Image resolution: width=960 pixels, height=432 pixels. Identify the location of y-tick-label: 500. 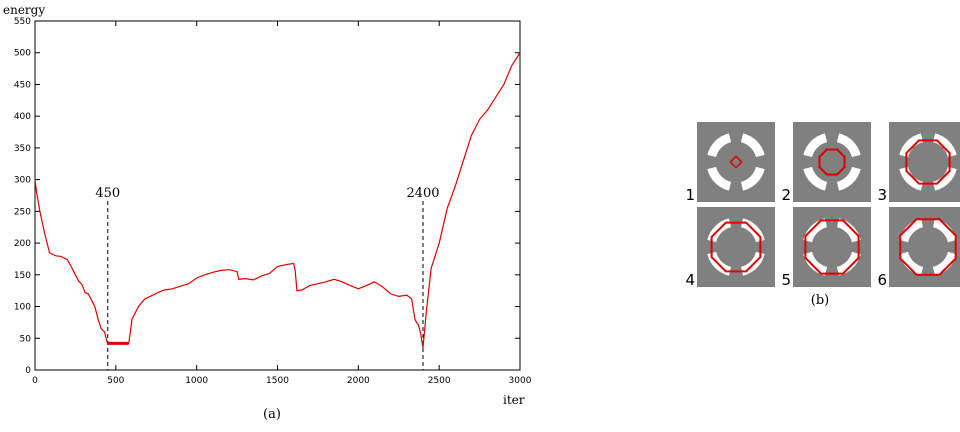
(22, 54).